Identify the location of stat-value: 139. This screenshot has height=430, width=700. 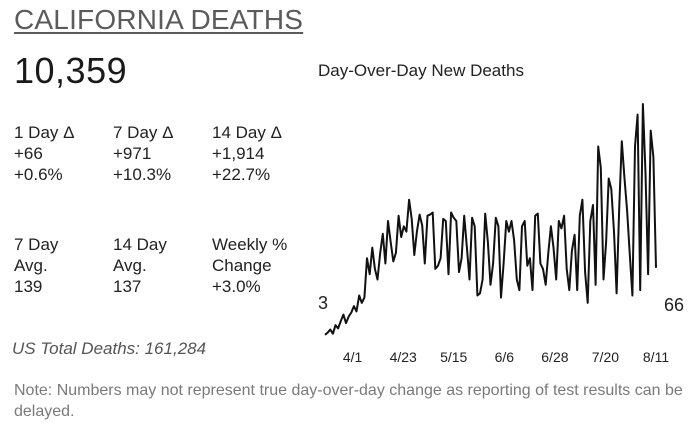
(28, 286).